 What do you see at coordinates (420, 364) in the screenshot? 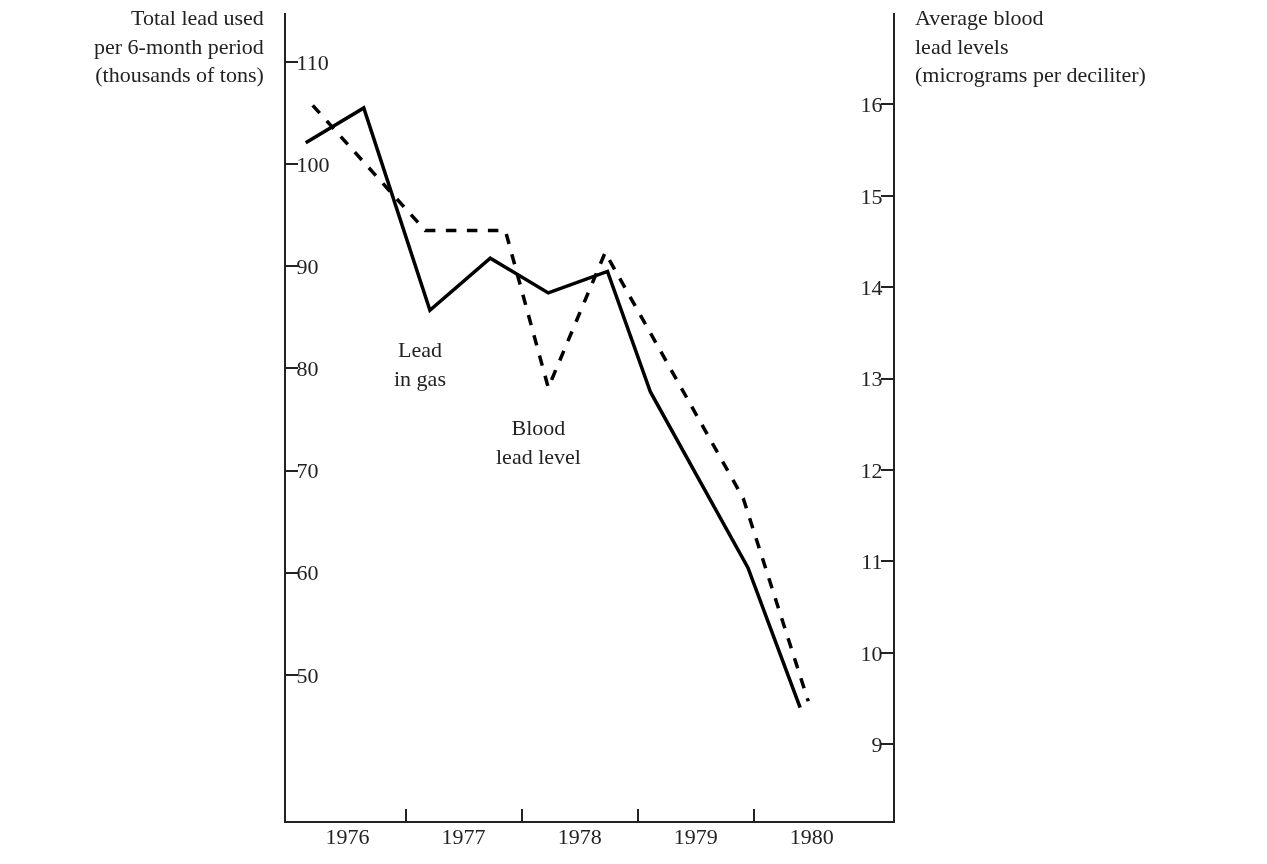
I see `series-label: Lead in gas` at bounding box center [420, 364].